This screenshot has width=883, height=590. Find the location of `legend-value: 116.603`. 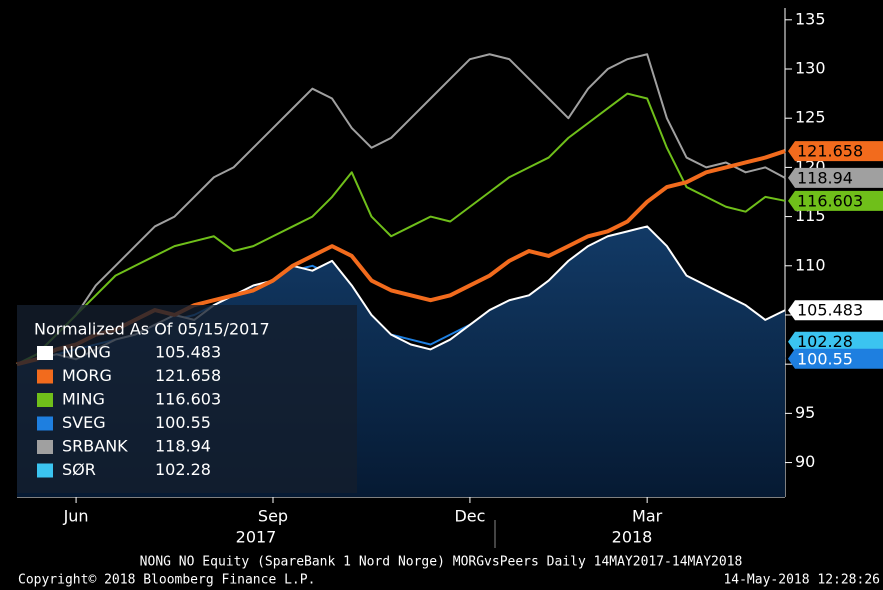

legend-value: 116.603 is located at coordinates (188, 399).